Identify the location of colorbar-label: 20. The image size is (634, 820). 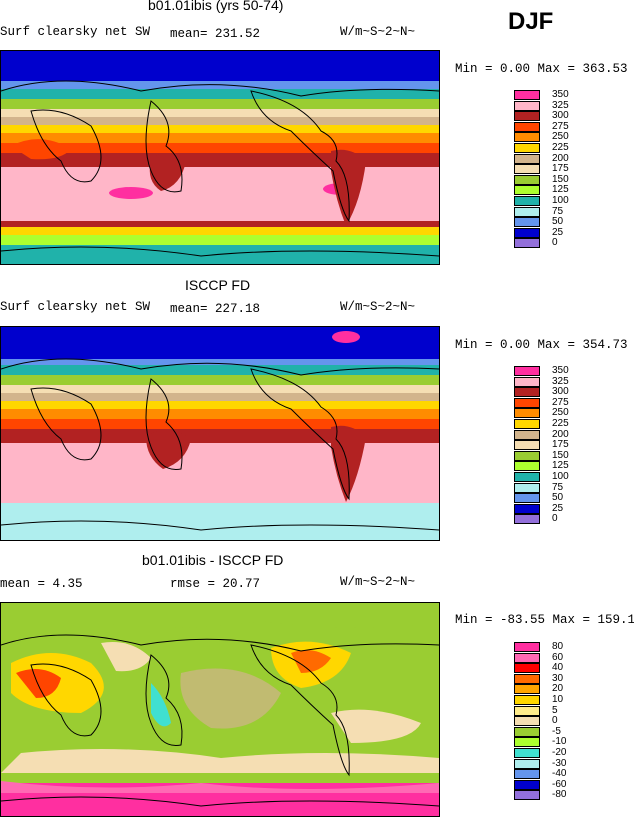
(558, 689).